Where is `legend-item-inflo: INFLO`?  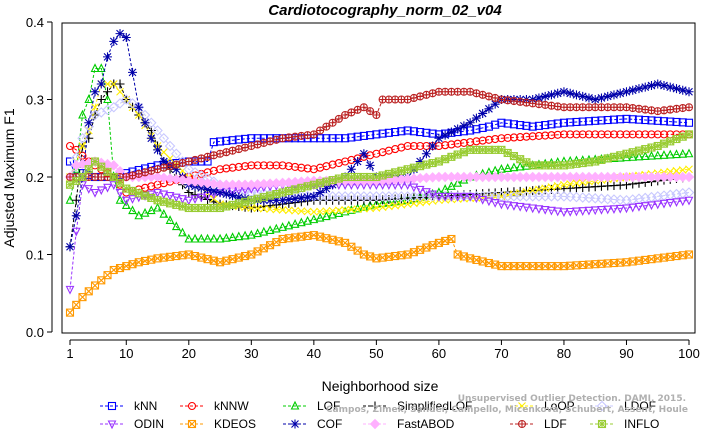 legend-item-inflo: INFLO is located at coordinates (624, 424).